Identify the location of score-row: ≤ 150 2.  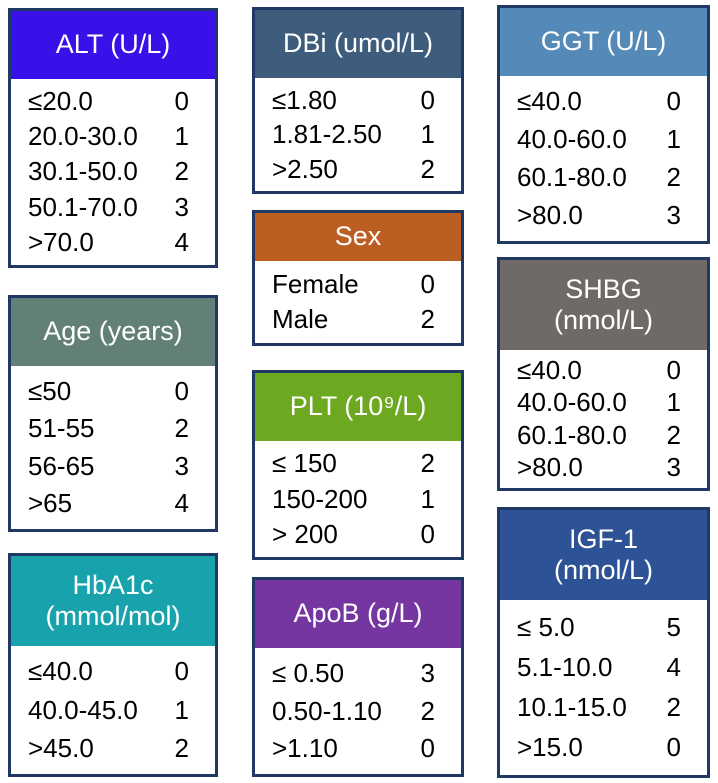
(358, 463).